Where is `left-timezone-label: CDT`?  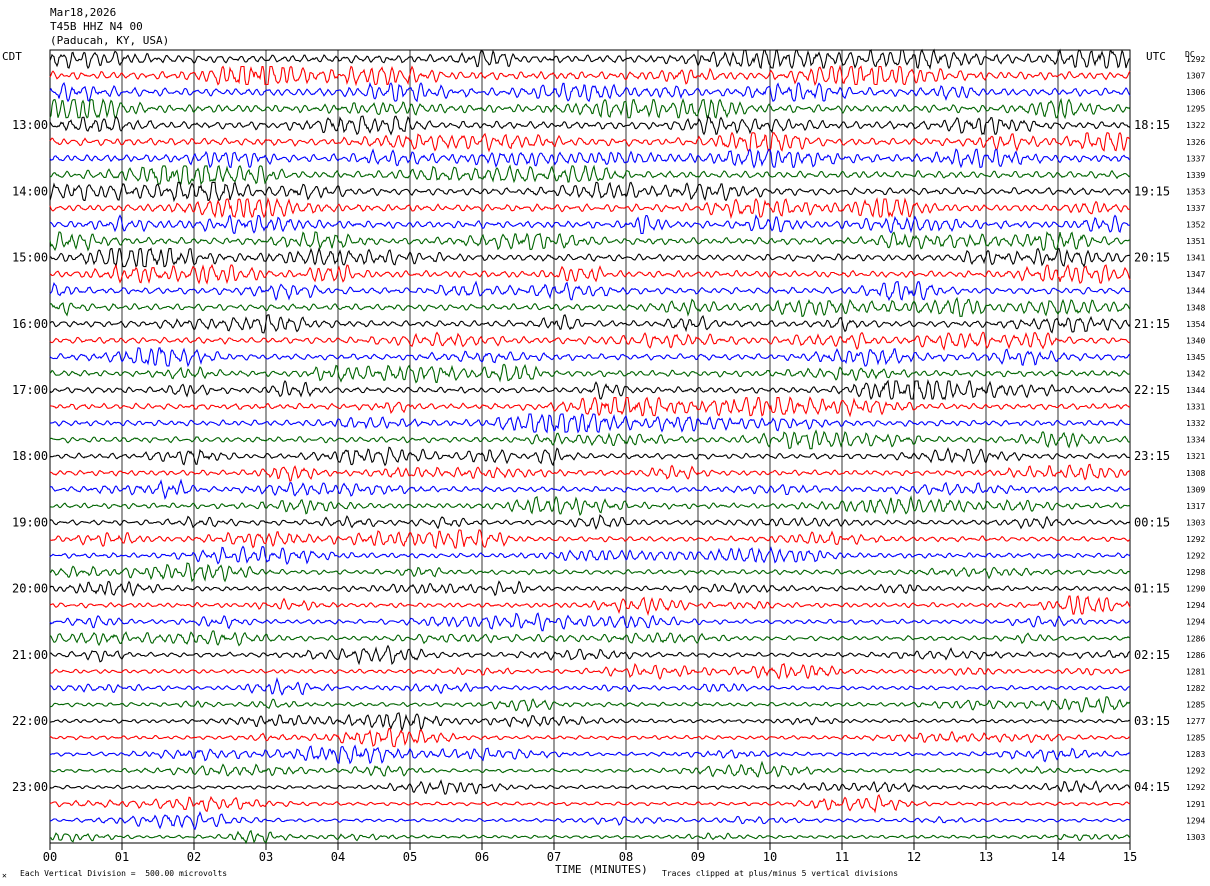
left-timezone-label: CDT is located at coordinates (12, 56).